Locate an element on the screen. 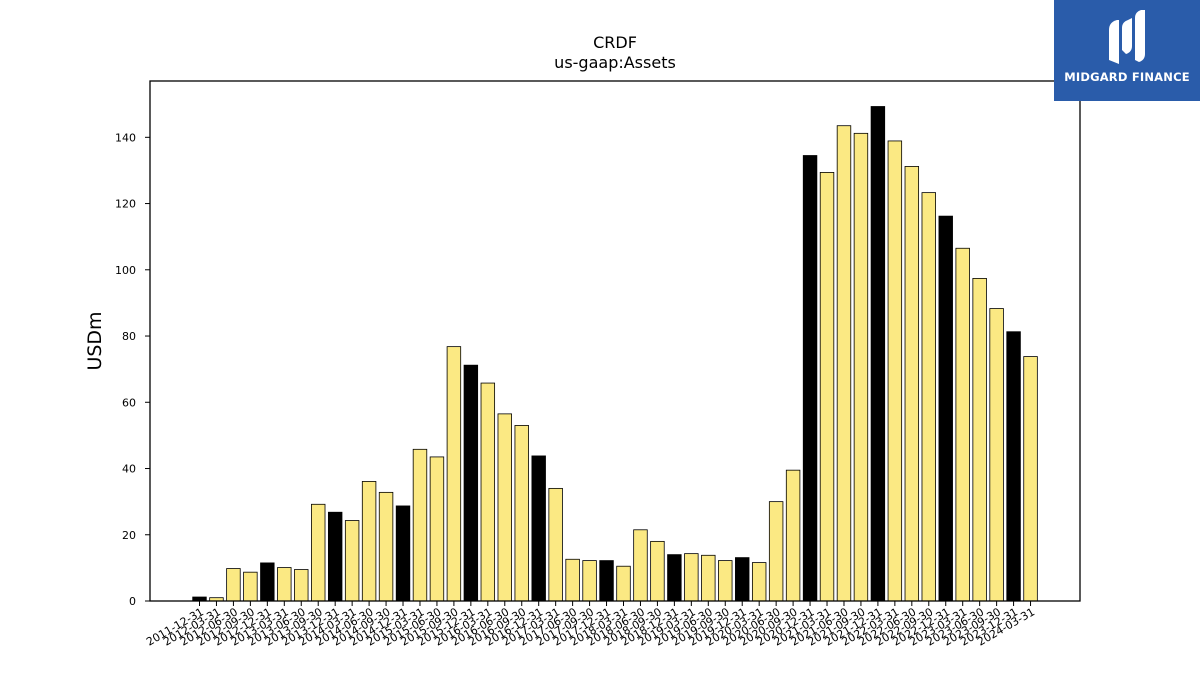 The height and width of the screenshot is (675, 1200). y-tick-label: 100 is located at coordinates (125, 270).